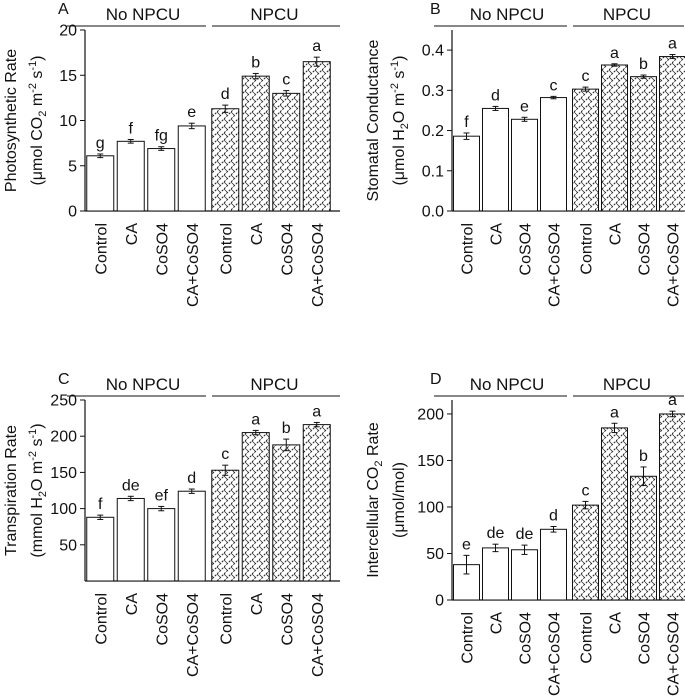  I want to click on y-tick-label: 20, so click(68, 31).